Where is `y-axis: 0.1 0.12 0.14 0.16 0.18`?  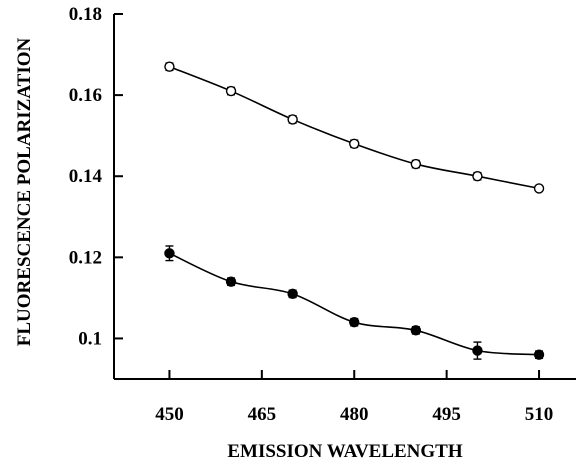 y-axis: 0.1 0.12 0.14 0.16 0.18 is located at coordinates (96, 176).